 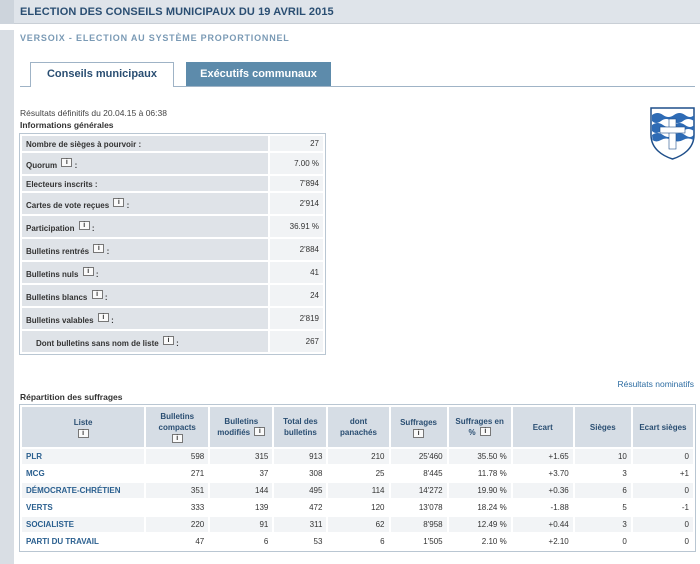 What do you see at coordinates (67, 125) in the screenshot?
I see `info-heading: Informations générales` at bounding box center [67, 125].